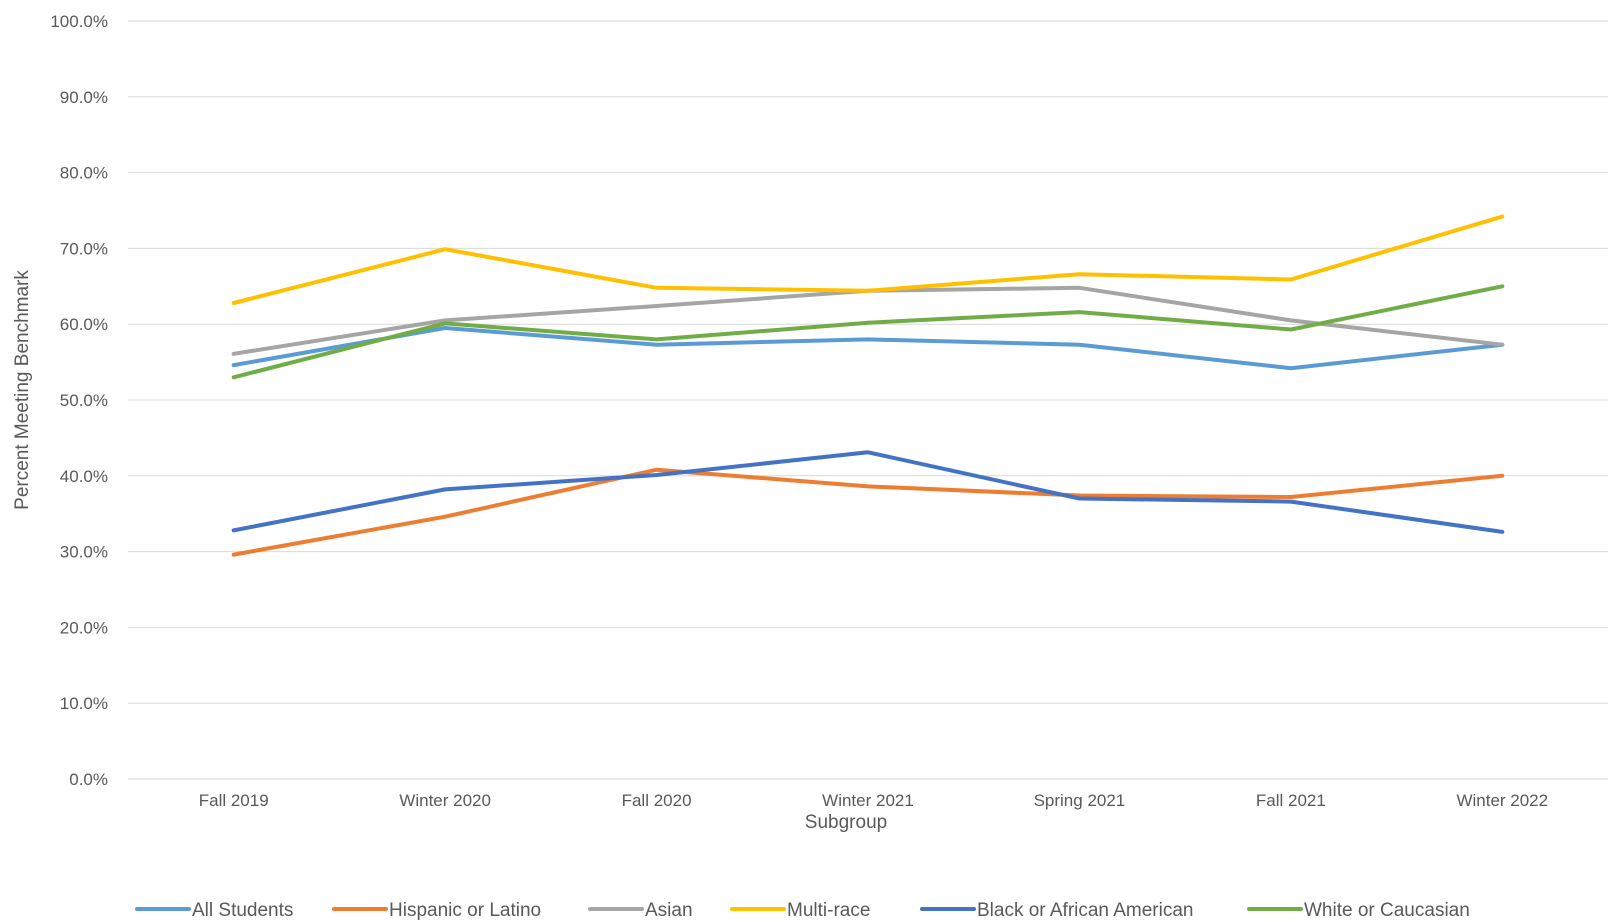 The width and height of the screenshot is (1610, 922). What do you see at coordinates (669, 910) in the screenshot?
I see `legend-label-asian: Asian` at bounding box center [669, 910].